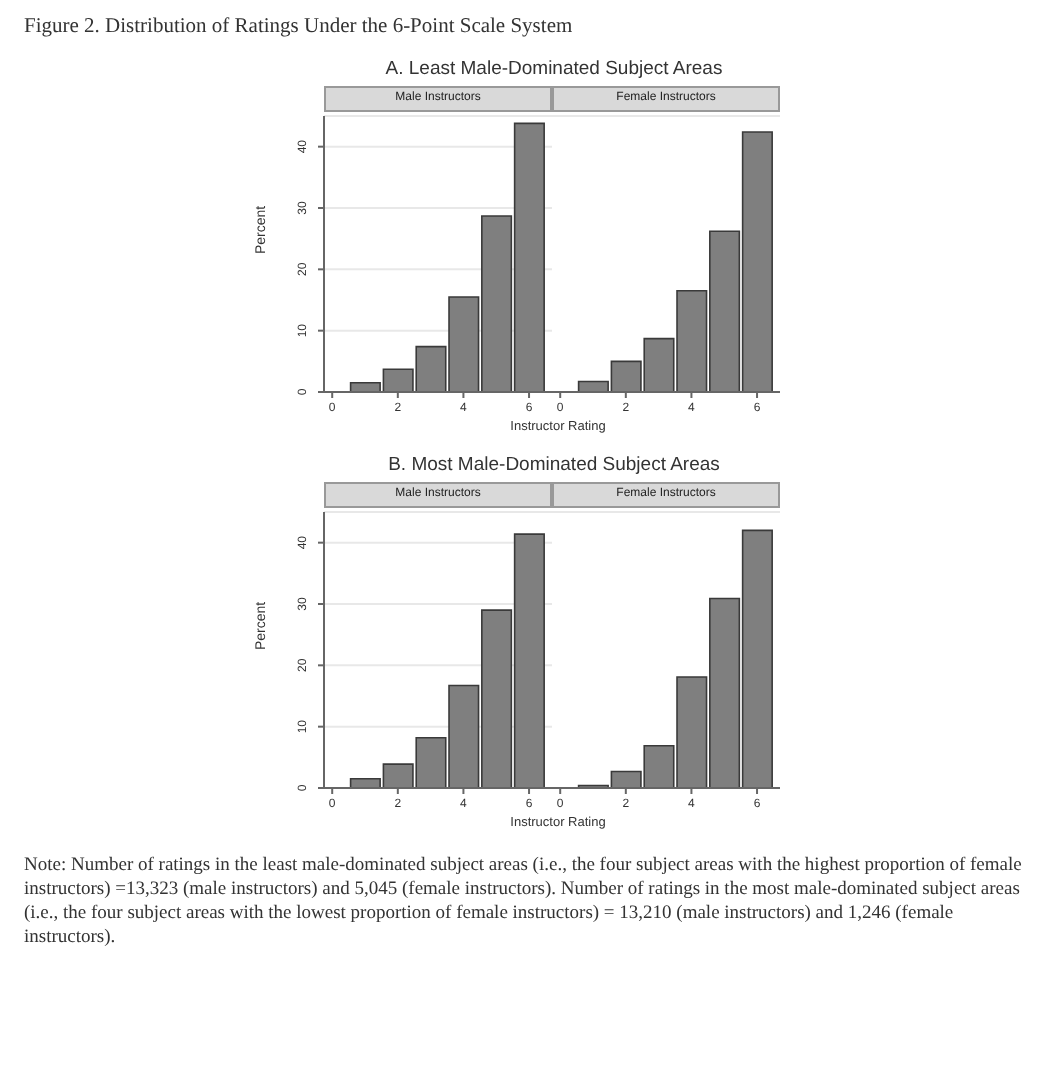 The height and width of the screenshot is (1080, 1060). What do you see at coordinates (554, 69) in the screenshot?
I see `text: A. Least Male-Dominated Subject Areas` at bounding box center [554, 69].